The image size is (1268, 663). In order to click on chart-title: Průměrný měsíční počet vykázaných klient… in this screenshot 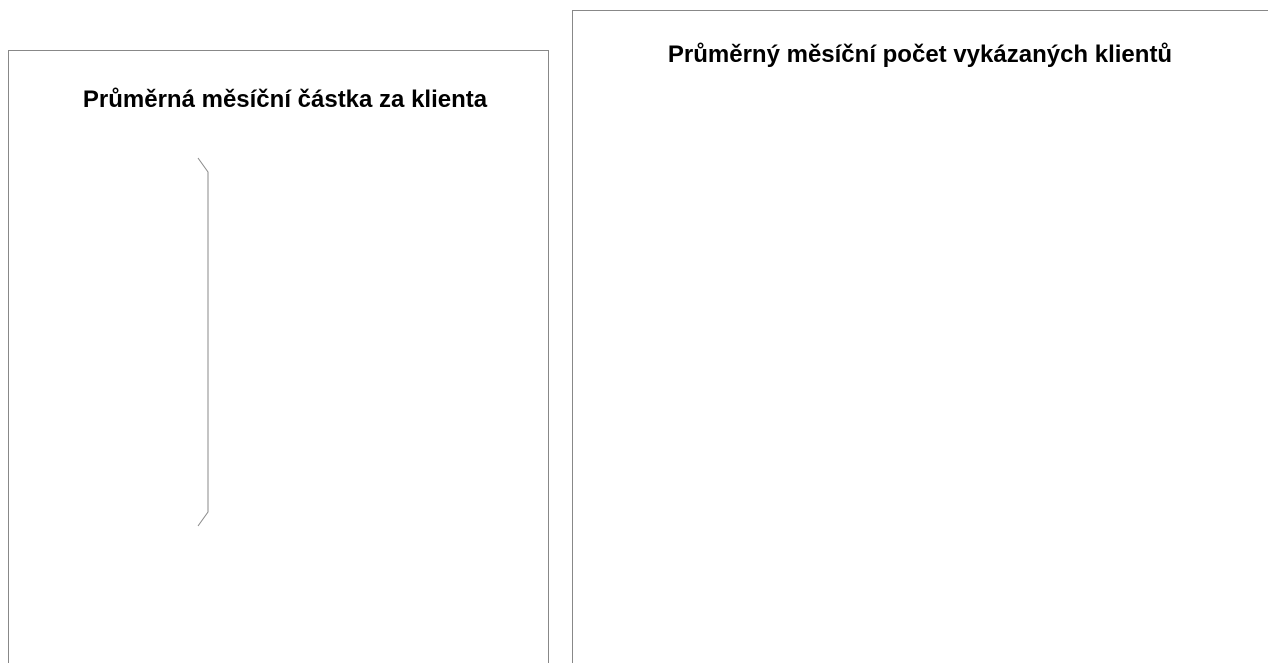, I will do `click(920, 54)`.